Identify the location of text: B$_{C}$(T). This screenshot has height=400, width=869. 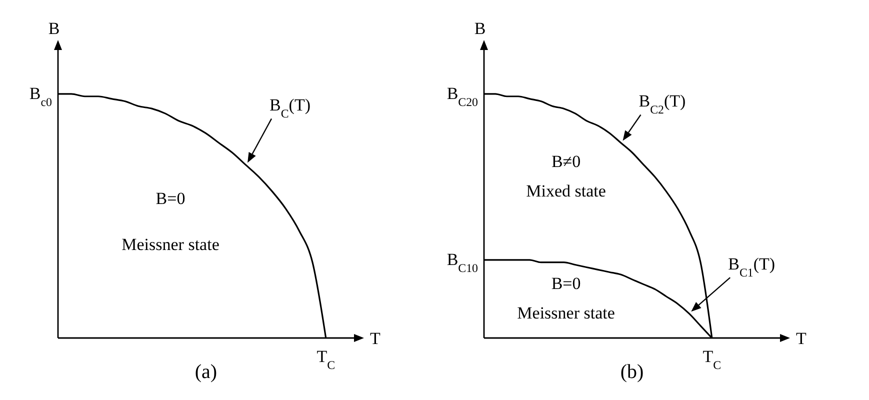
(290, 108).